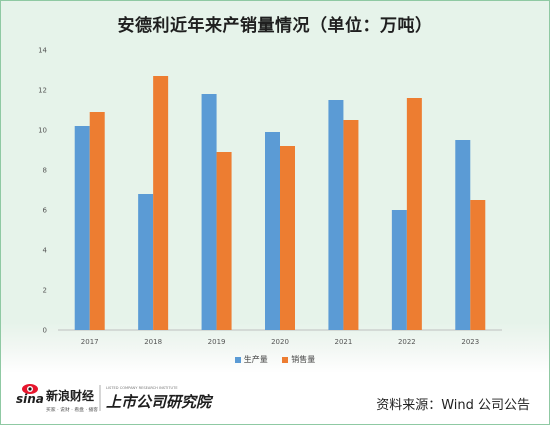 The width and height of the screenshot is (550, 425). I want to click on legend-item-sales: 销售量, so click(298, 359).